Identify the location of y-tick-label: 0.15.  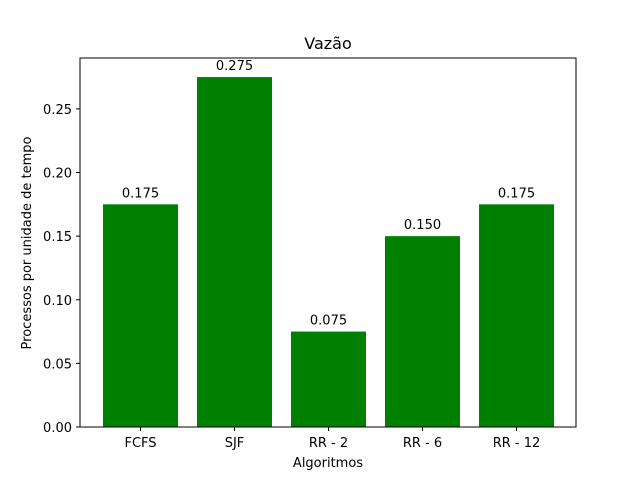
(57, 237).